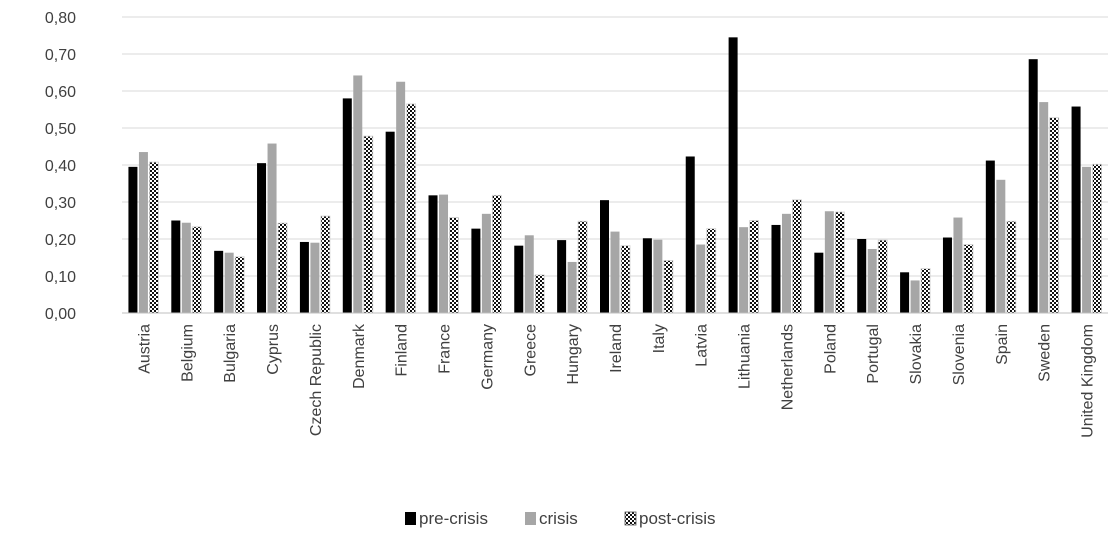 This screenshot has height=540, width=1113. What do you see at coordinates (410, 518) in the screenshot?
I see `legend-swatch-pre-crisis` at bounding box center [410, 518].